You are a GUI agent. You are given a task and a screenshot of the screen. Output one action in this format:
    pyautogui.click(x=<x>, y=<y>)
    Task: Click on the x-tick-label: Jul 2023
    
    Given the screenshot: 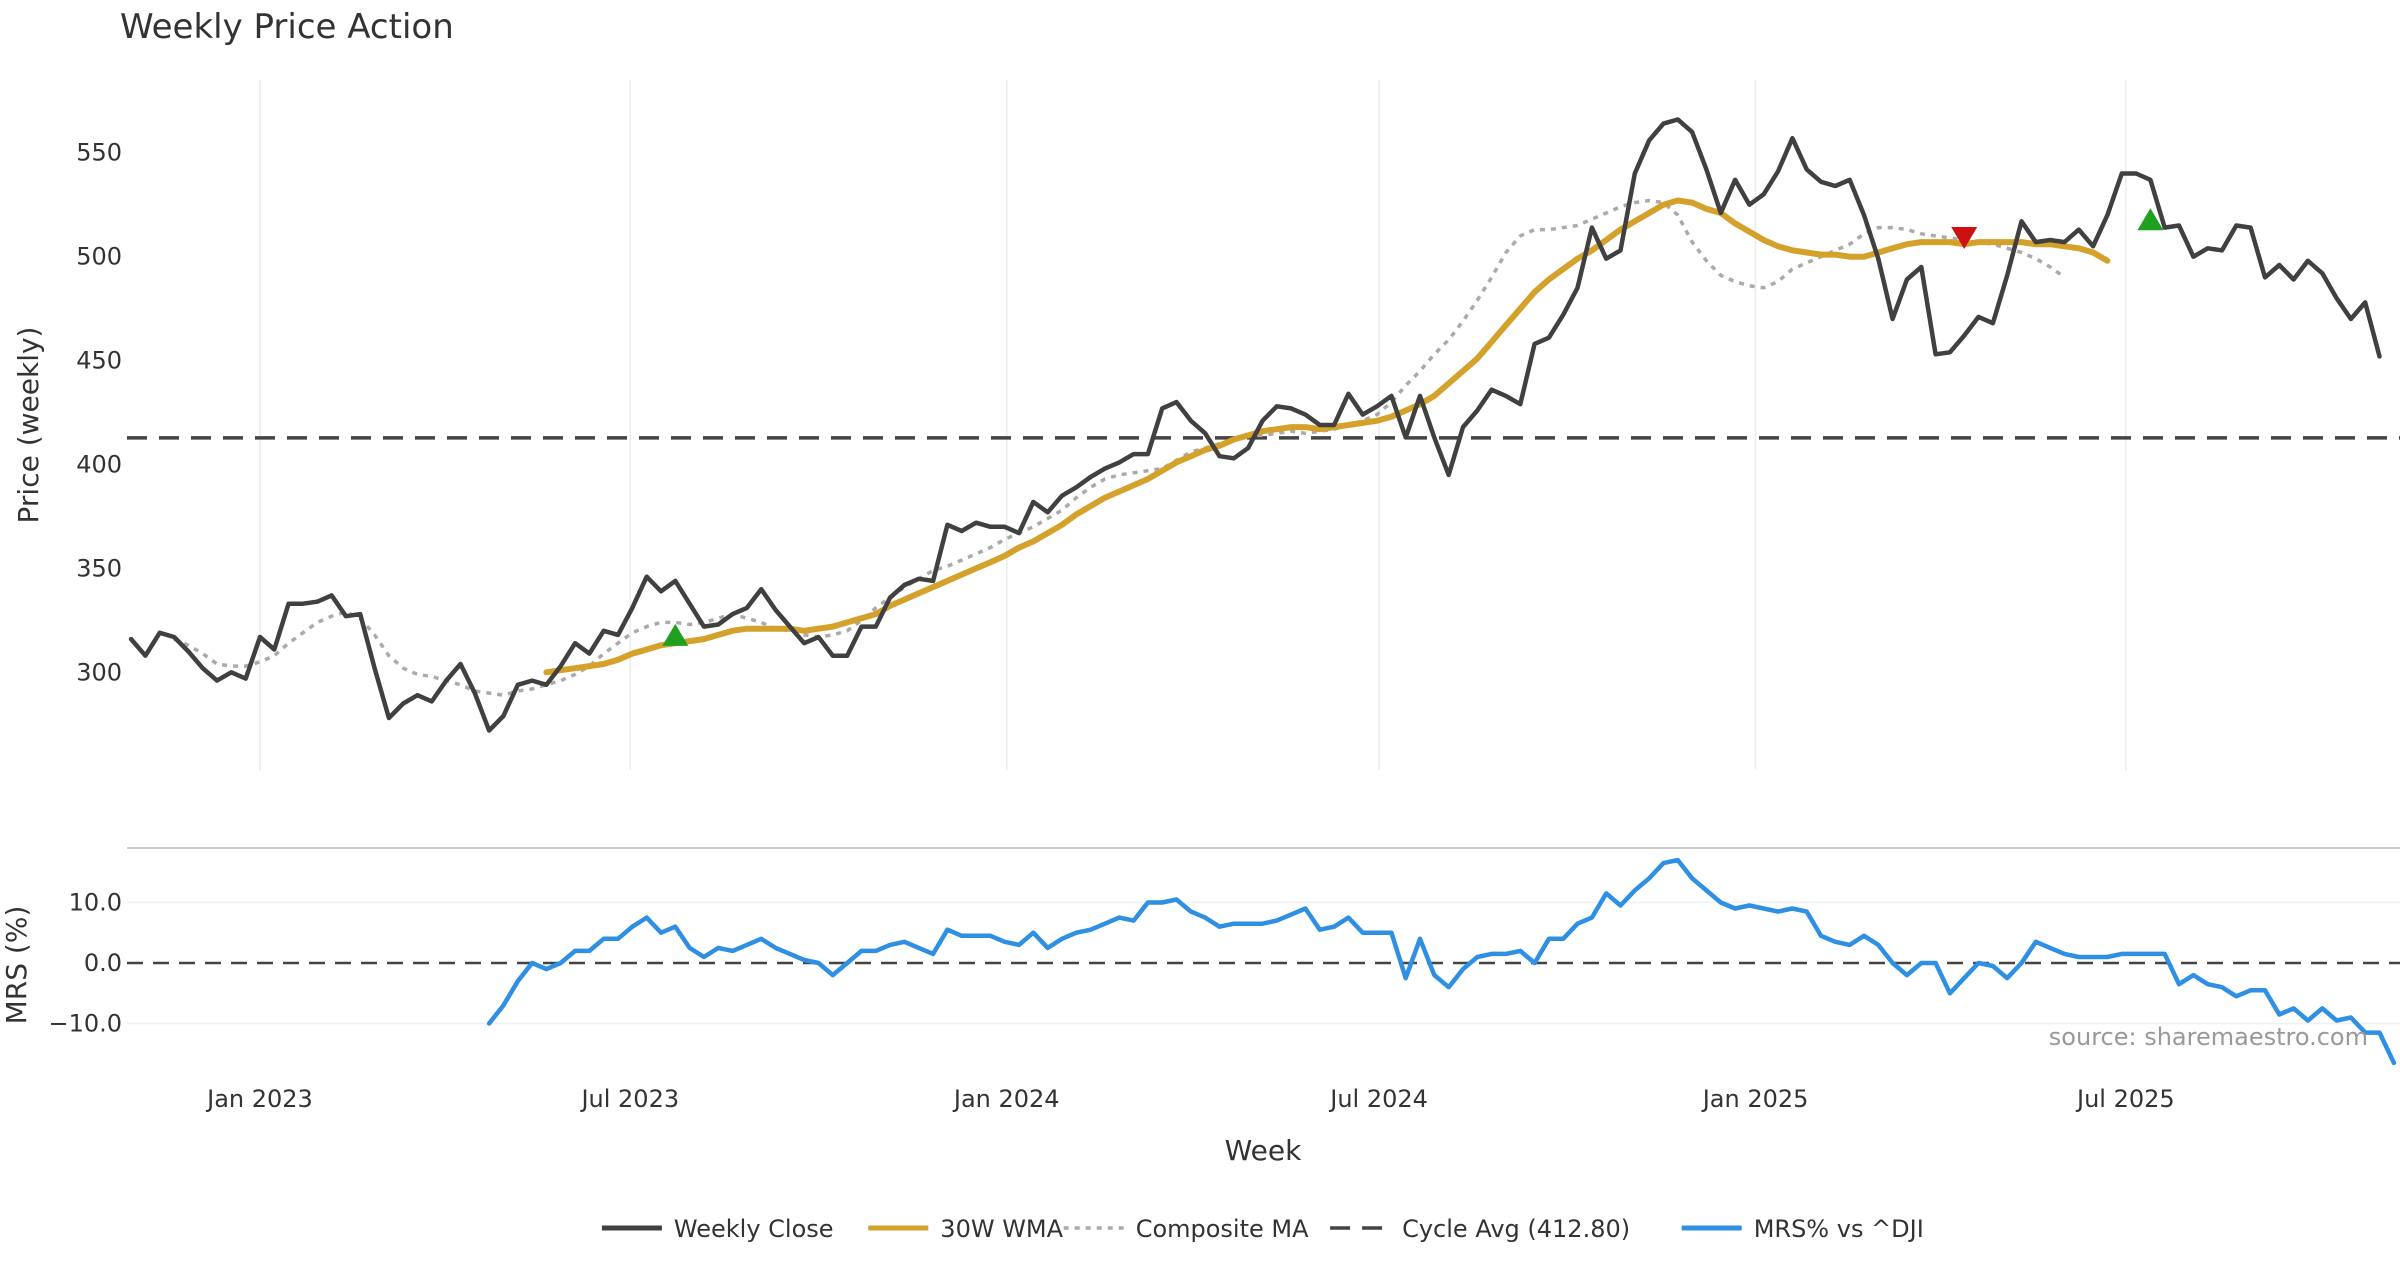 What is the action you would take?
    pyautogui.click(x=629, y=1099)
    